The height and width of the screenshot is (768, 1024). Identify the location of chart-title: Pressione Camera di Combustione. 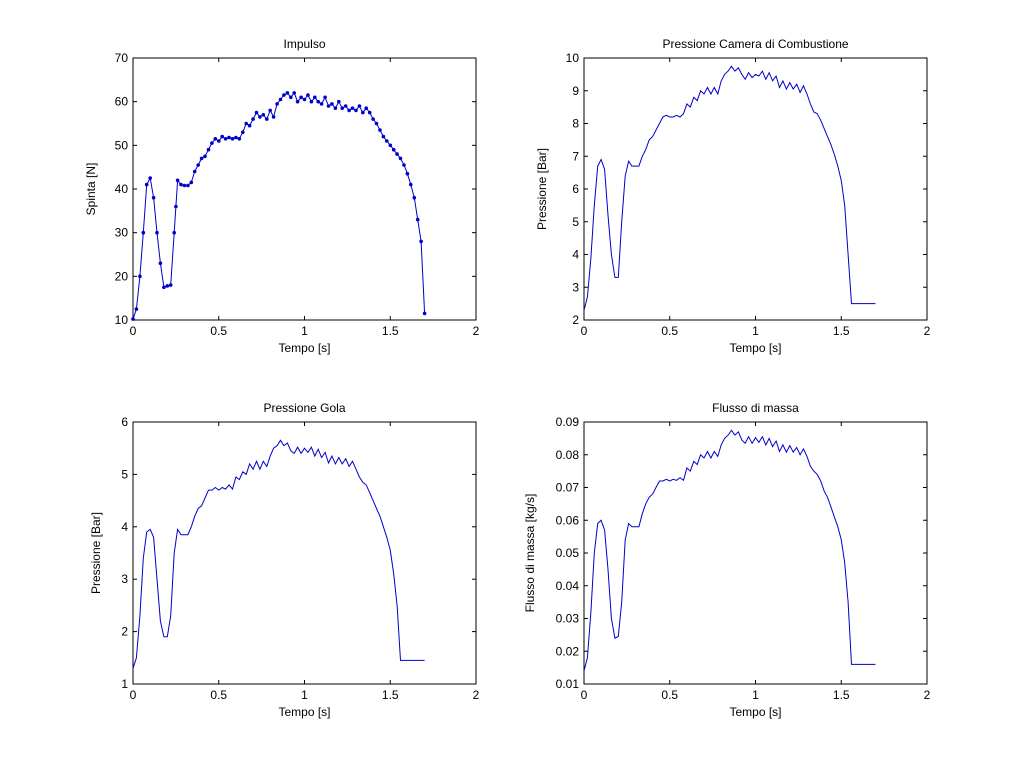
(755, 44).